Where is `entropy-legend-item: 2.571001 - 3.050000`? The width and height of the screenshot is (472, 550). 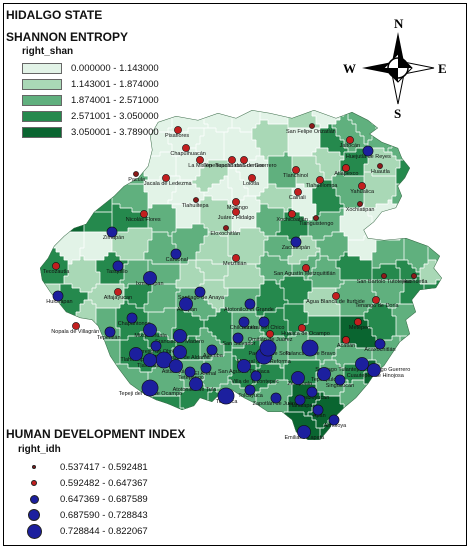 entropy-legend-item: 2.571001 - 3.050000 is located at coordinates (90, 116).